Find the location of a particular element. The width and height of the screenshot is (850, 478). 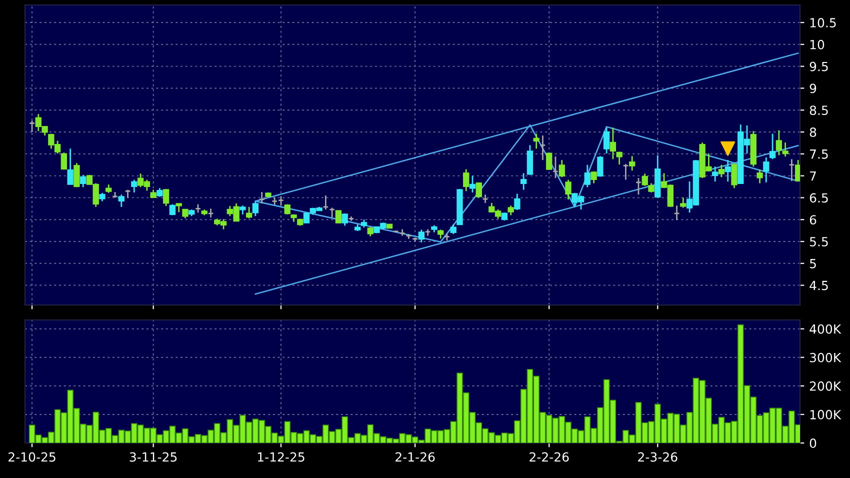

y-tick-label: 10 is located at coordinates (817, 45).